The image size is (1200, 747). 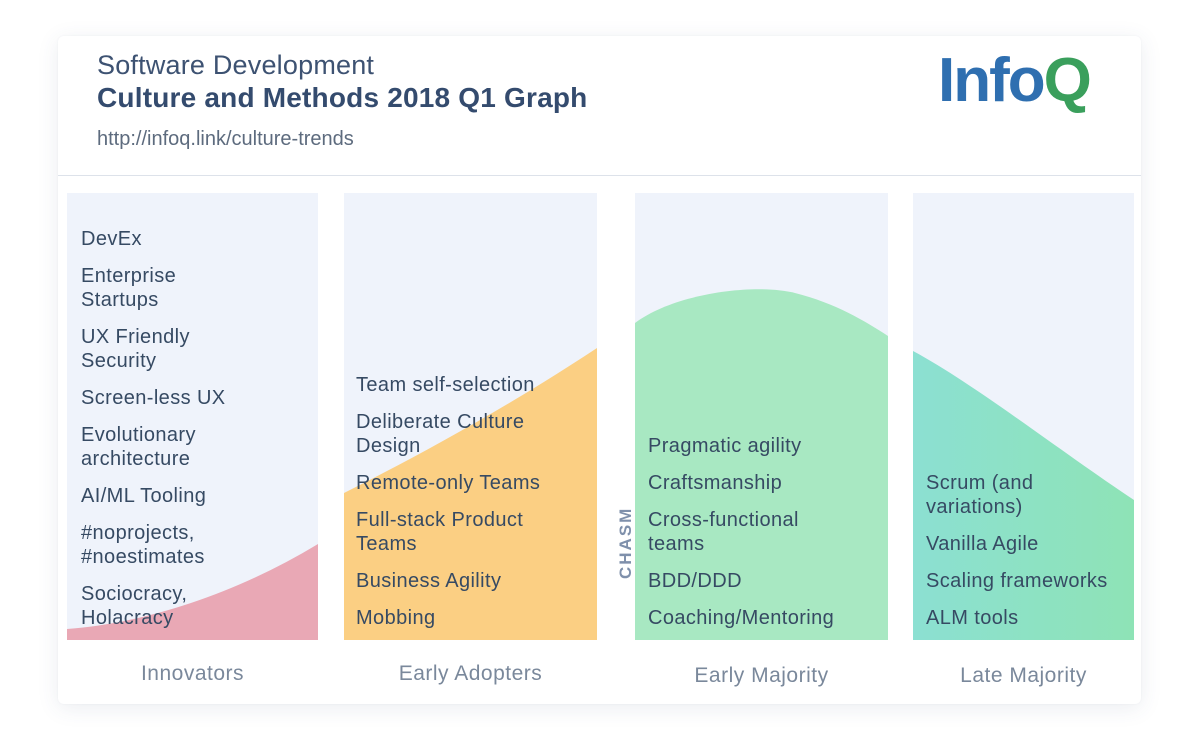 I want to click on list-item: Screen-less UX, so click(x=153, y=398).